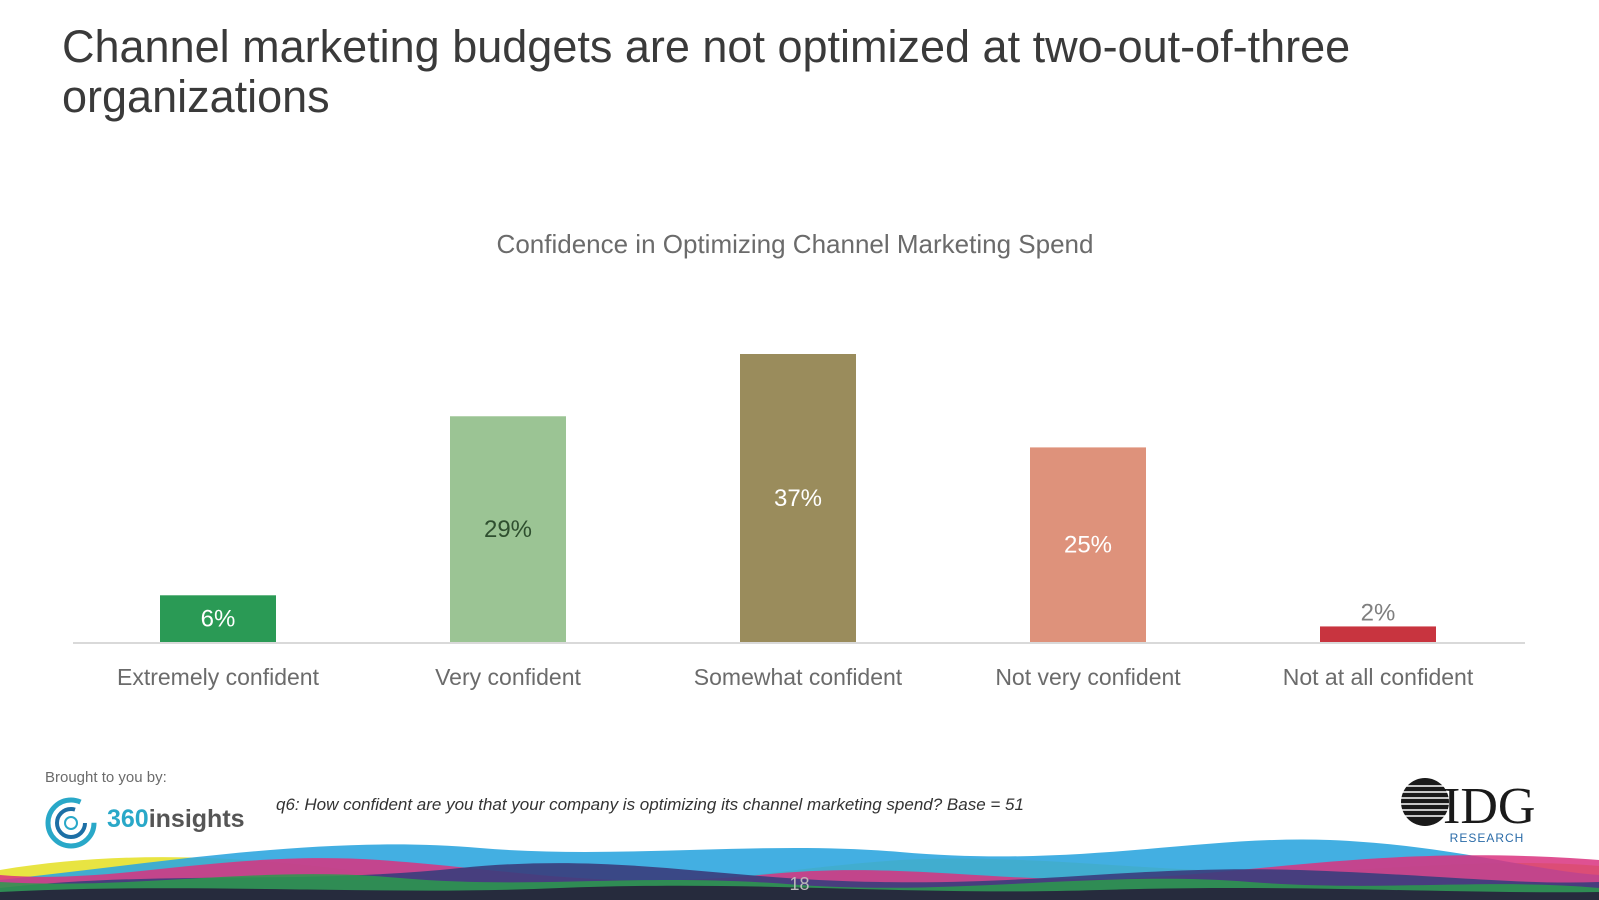 The width and height of the screenshot is (1599, 900). Describe the element at coordinates (1378, 634) in the screenshot. I see `bar-not-at-all-confident` at that location.